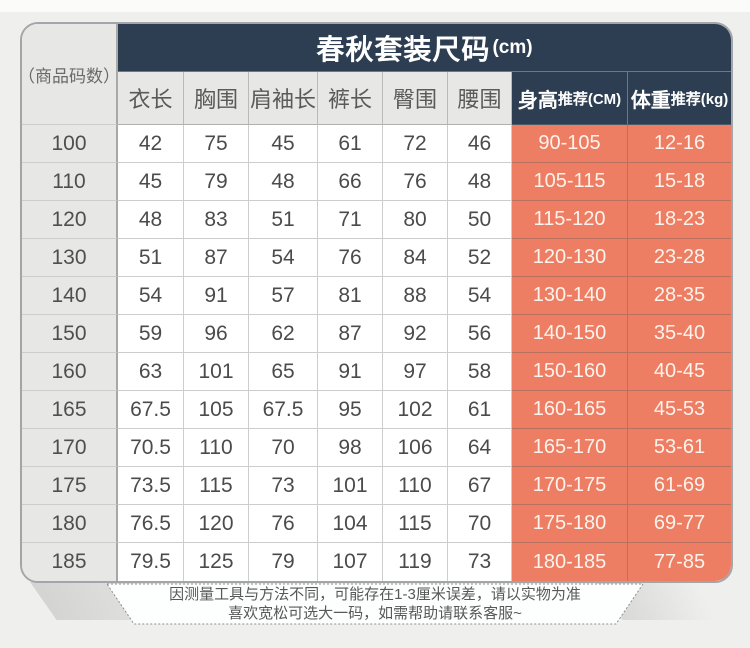  What do you see at coordinates (679, 334) in the screenshot?
I see `weight-recommendation-value: 35-40` at bounding box center [679, 334].